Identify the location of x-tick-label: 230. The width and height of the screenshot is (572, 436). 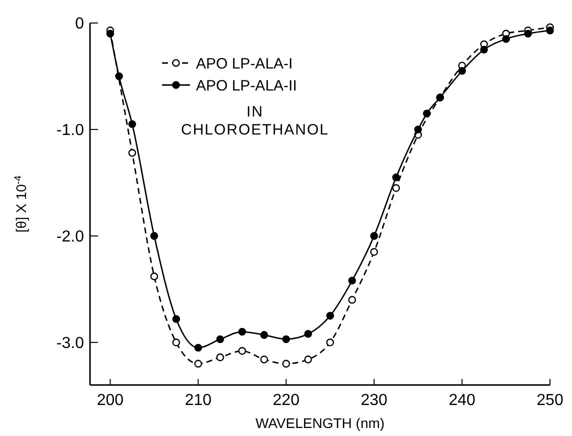
(374, 400).